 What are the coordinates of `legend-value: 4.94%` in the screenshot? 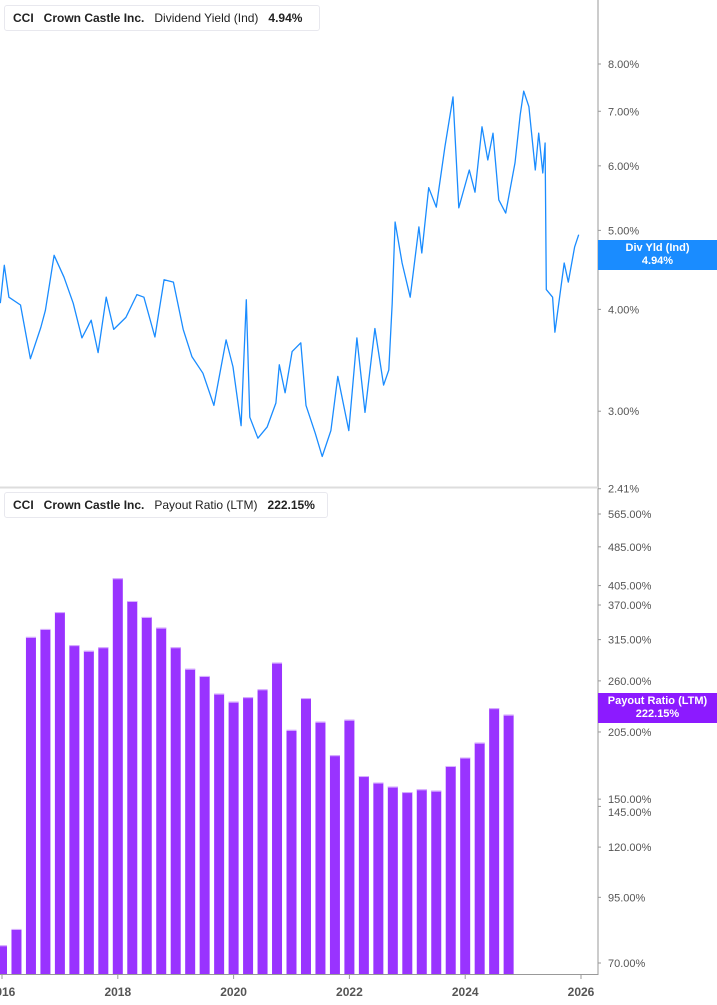 It's located at (285, 18).